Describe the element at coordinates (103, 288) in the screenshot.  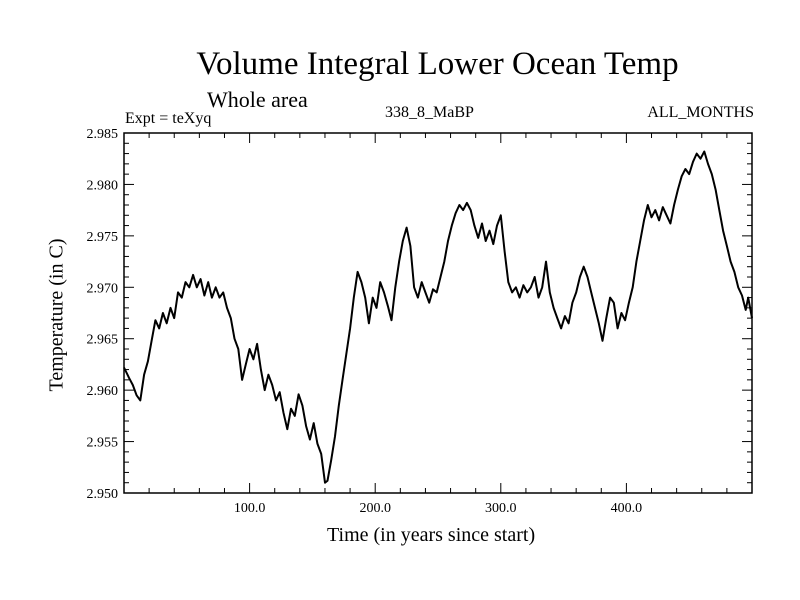
I see `y-tick-label: 2.970` at that location.